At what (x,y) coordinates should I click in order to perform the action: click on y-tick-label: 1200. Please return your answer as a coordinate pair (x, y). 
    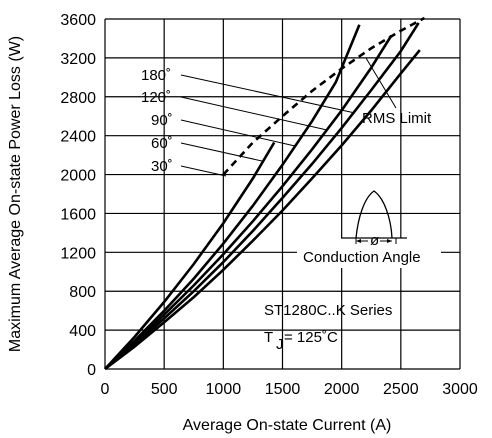
    Looking at the image, I should click on (78, 253).